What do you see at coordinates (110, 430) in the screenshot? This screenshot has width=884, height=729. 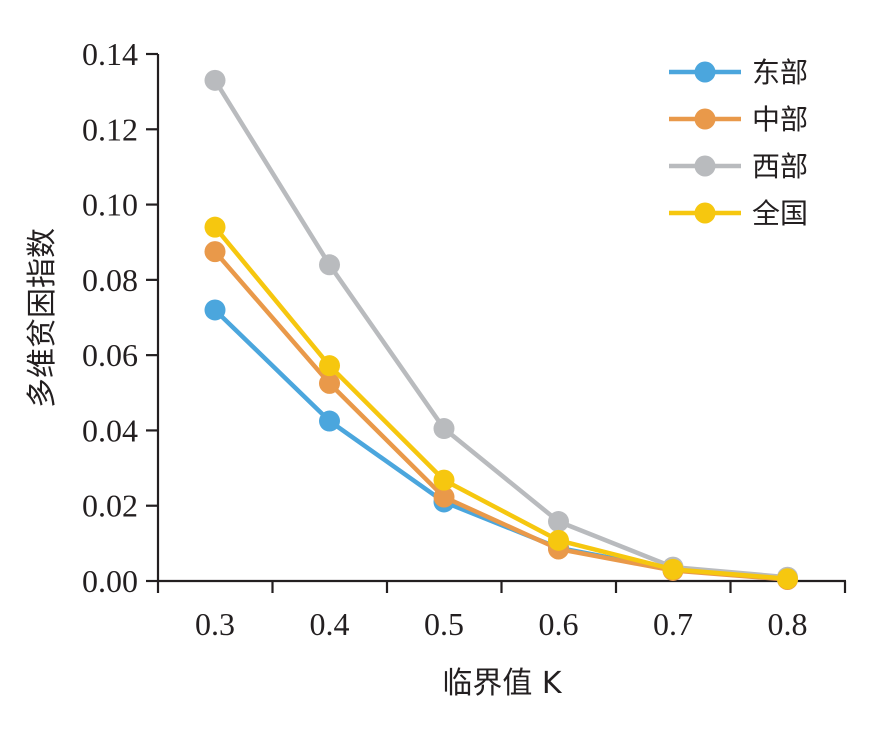 I see `y-tick-label: 0.04` at bounding box center [110, 430].